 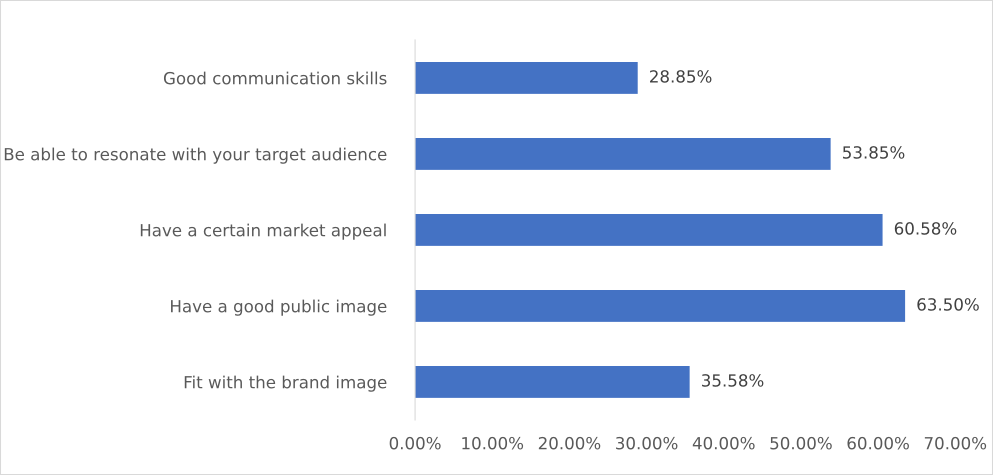 What do you see at coordinates (647, 443) in the screenshot?
I see `x-tick-label: 30.00%` at bounding box center [647, 443].